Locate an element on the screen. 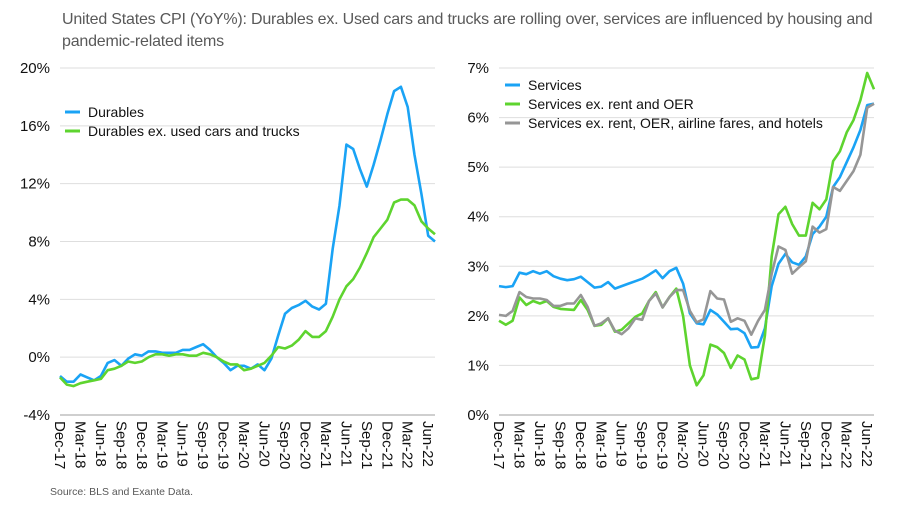  y-tick-label: 16% is located at coordinates (35, 126).